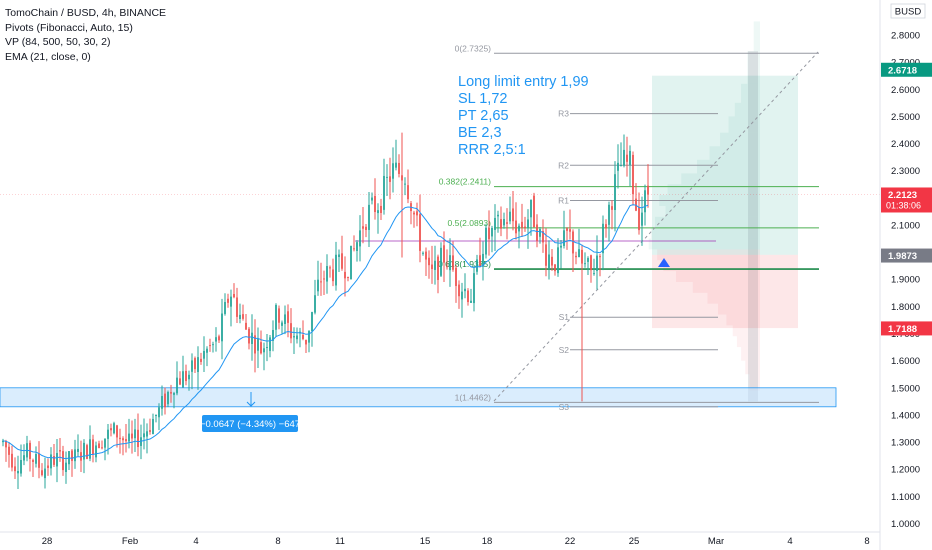 Image resolution: width=932 pixels, height=550 pixels. Describe the element at coordinates (487, 541) in the screenshot. I see `time-tick-6: 18` at that location.